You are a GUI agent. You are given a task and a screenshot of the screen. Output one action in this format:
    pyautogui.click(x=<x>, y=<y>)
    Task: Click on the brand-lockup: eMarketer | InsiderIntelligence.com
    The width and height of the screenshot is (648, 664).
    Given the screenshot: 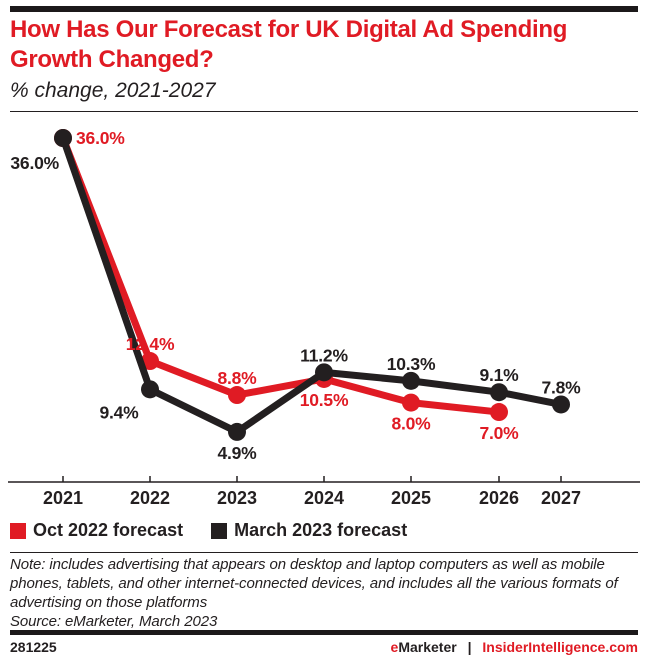 What is the action you would take?
    pyautogui.click(x=514, y=647)
    